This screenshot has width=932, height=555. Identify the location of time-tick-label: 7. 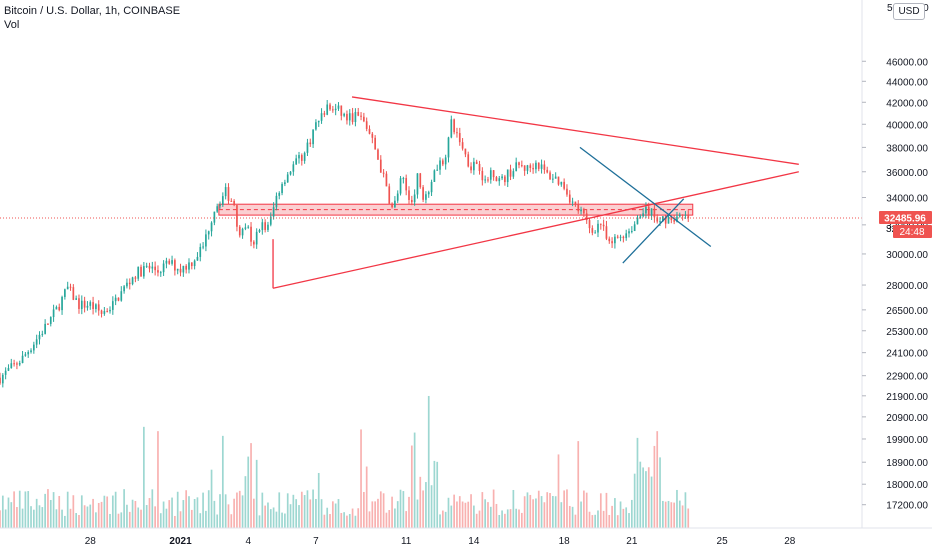
(316, 541).